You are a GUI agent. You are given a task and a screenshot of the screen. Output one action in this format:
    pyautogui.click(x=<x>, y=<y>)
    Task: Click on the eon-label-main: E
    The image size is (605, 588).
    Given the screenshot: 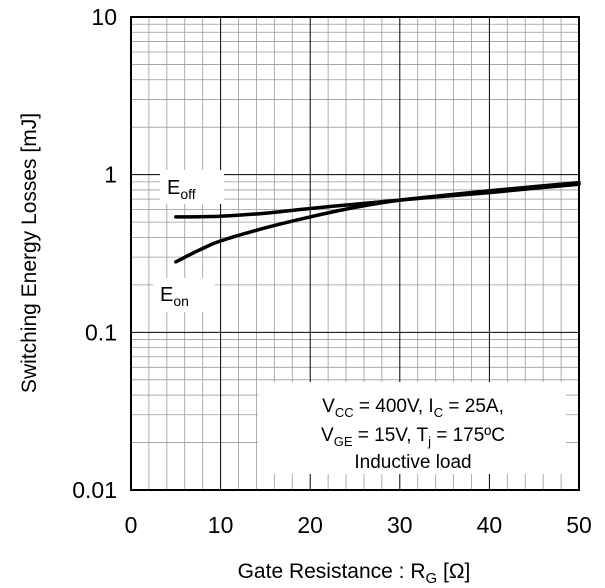 What is the action you would take?
    pyautogui.click(x=166, y=295)
    